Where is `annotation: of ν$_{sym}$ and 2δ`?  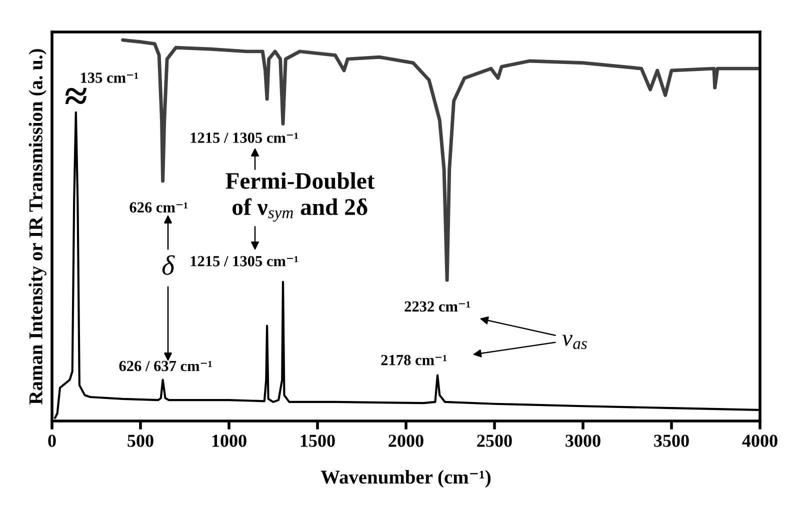 annotation: of ν$_{sym}$ and 2δ is located at coordinates (300, 210).